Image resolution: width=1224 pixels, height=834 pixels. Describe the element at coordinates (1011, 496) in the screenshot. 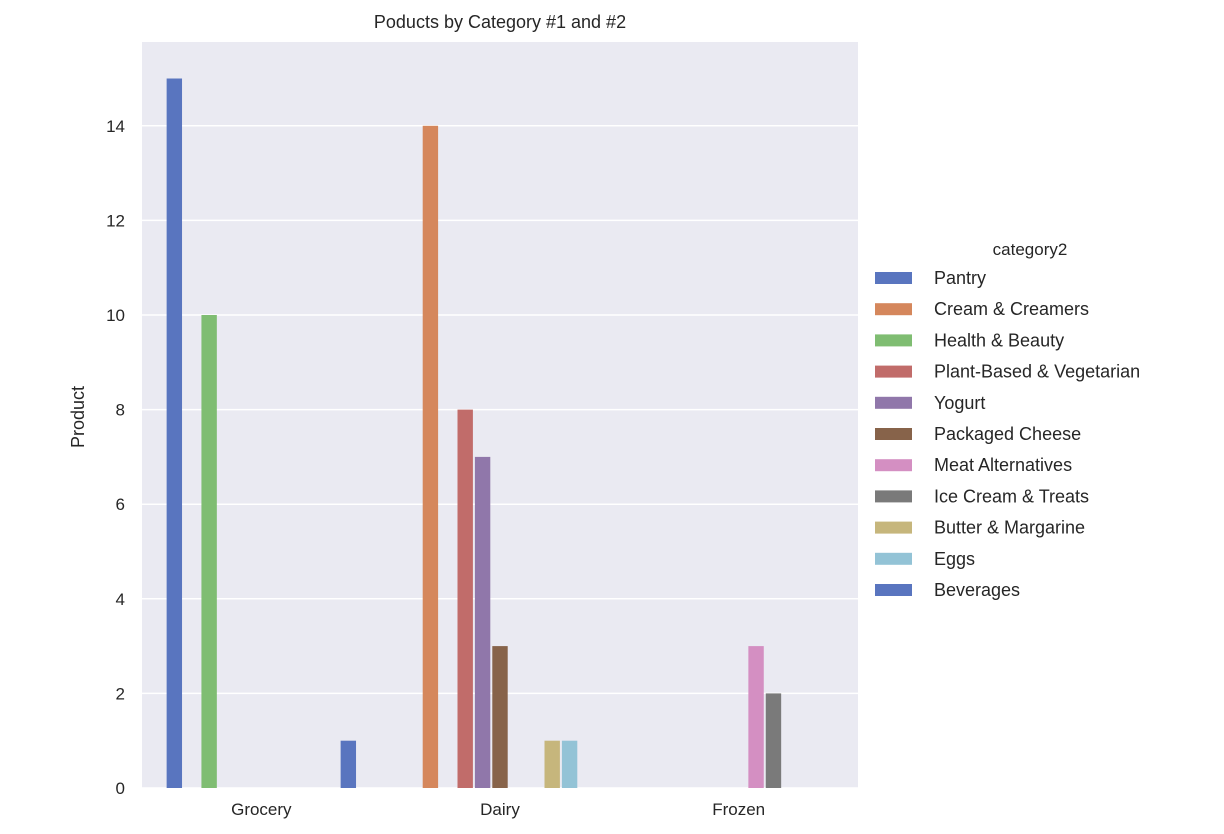

I see `legend-label: Ice Cream & Treats` at that location.